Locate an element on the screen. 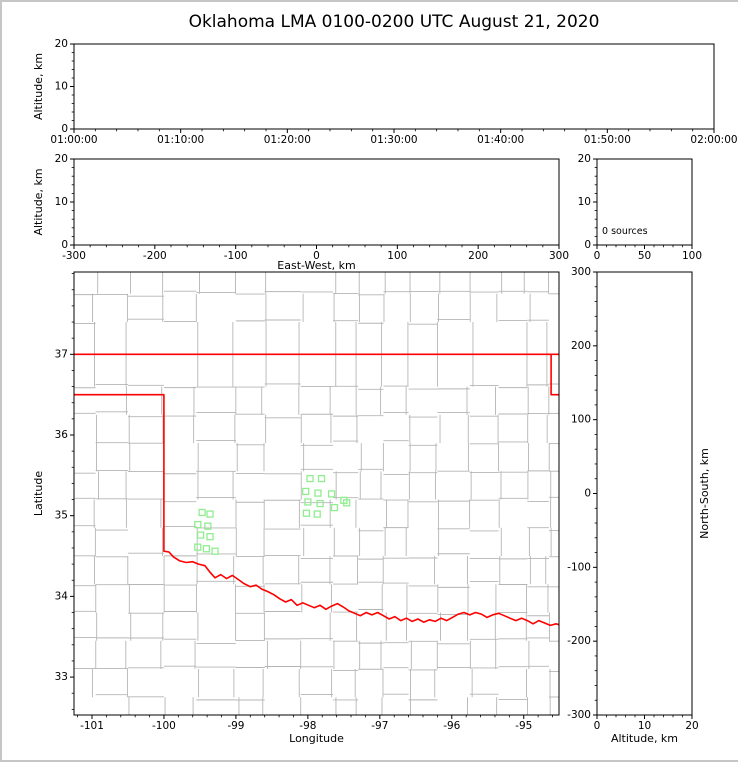 This screenshot has width=738, height=762. x-axis-label: Longitude is located at coordinates (316, 738).